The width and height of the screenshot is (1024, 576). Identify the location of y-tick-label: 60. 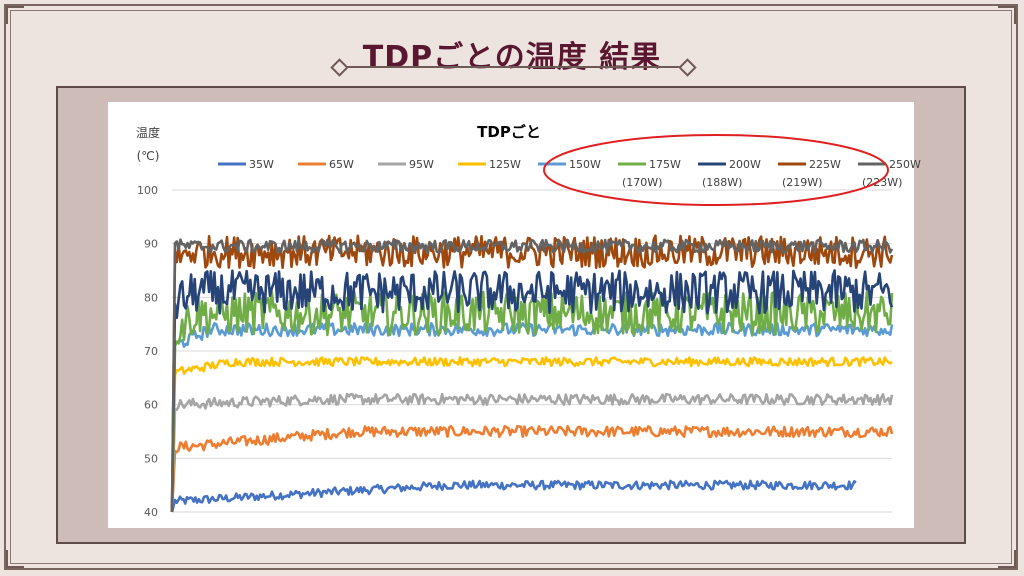
(151, 405).